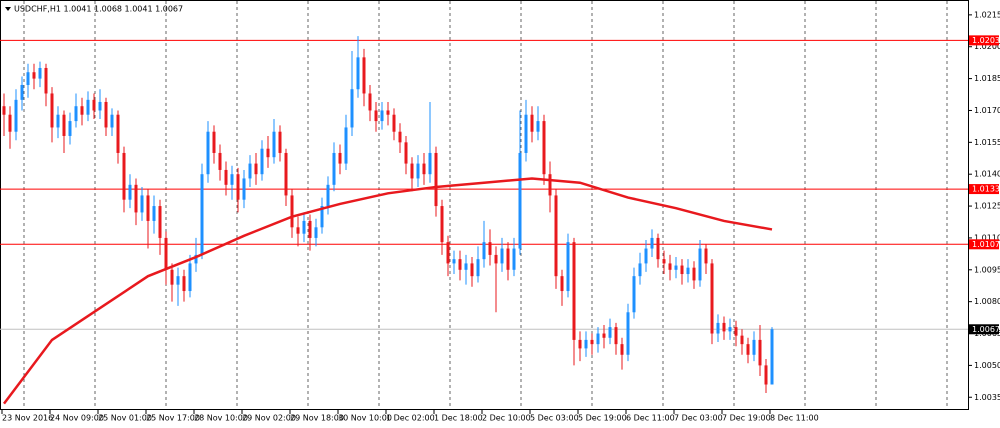 This screenshot has width=1000, height=428. What do you see at coordinates (269, 418) in the screenshot?
I see `x-tick-label: 29 Nov 02:00` at bounding box center [269, 418].